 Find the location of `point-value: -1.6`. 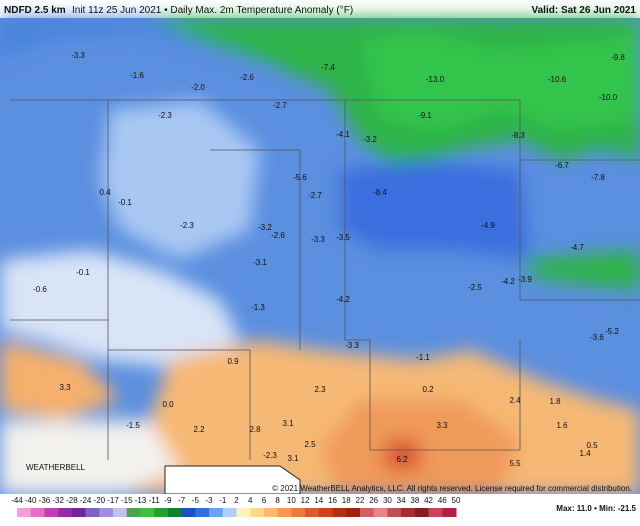

point-value: -1.6 is located at coordinates (137, 75).